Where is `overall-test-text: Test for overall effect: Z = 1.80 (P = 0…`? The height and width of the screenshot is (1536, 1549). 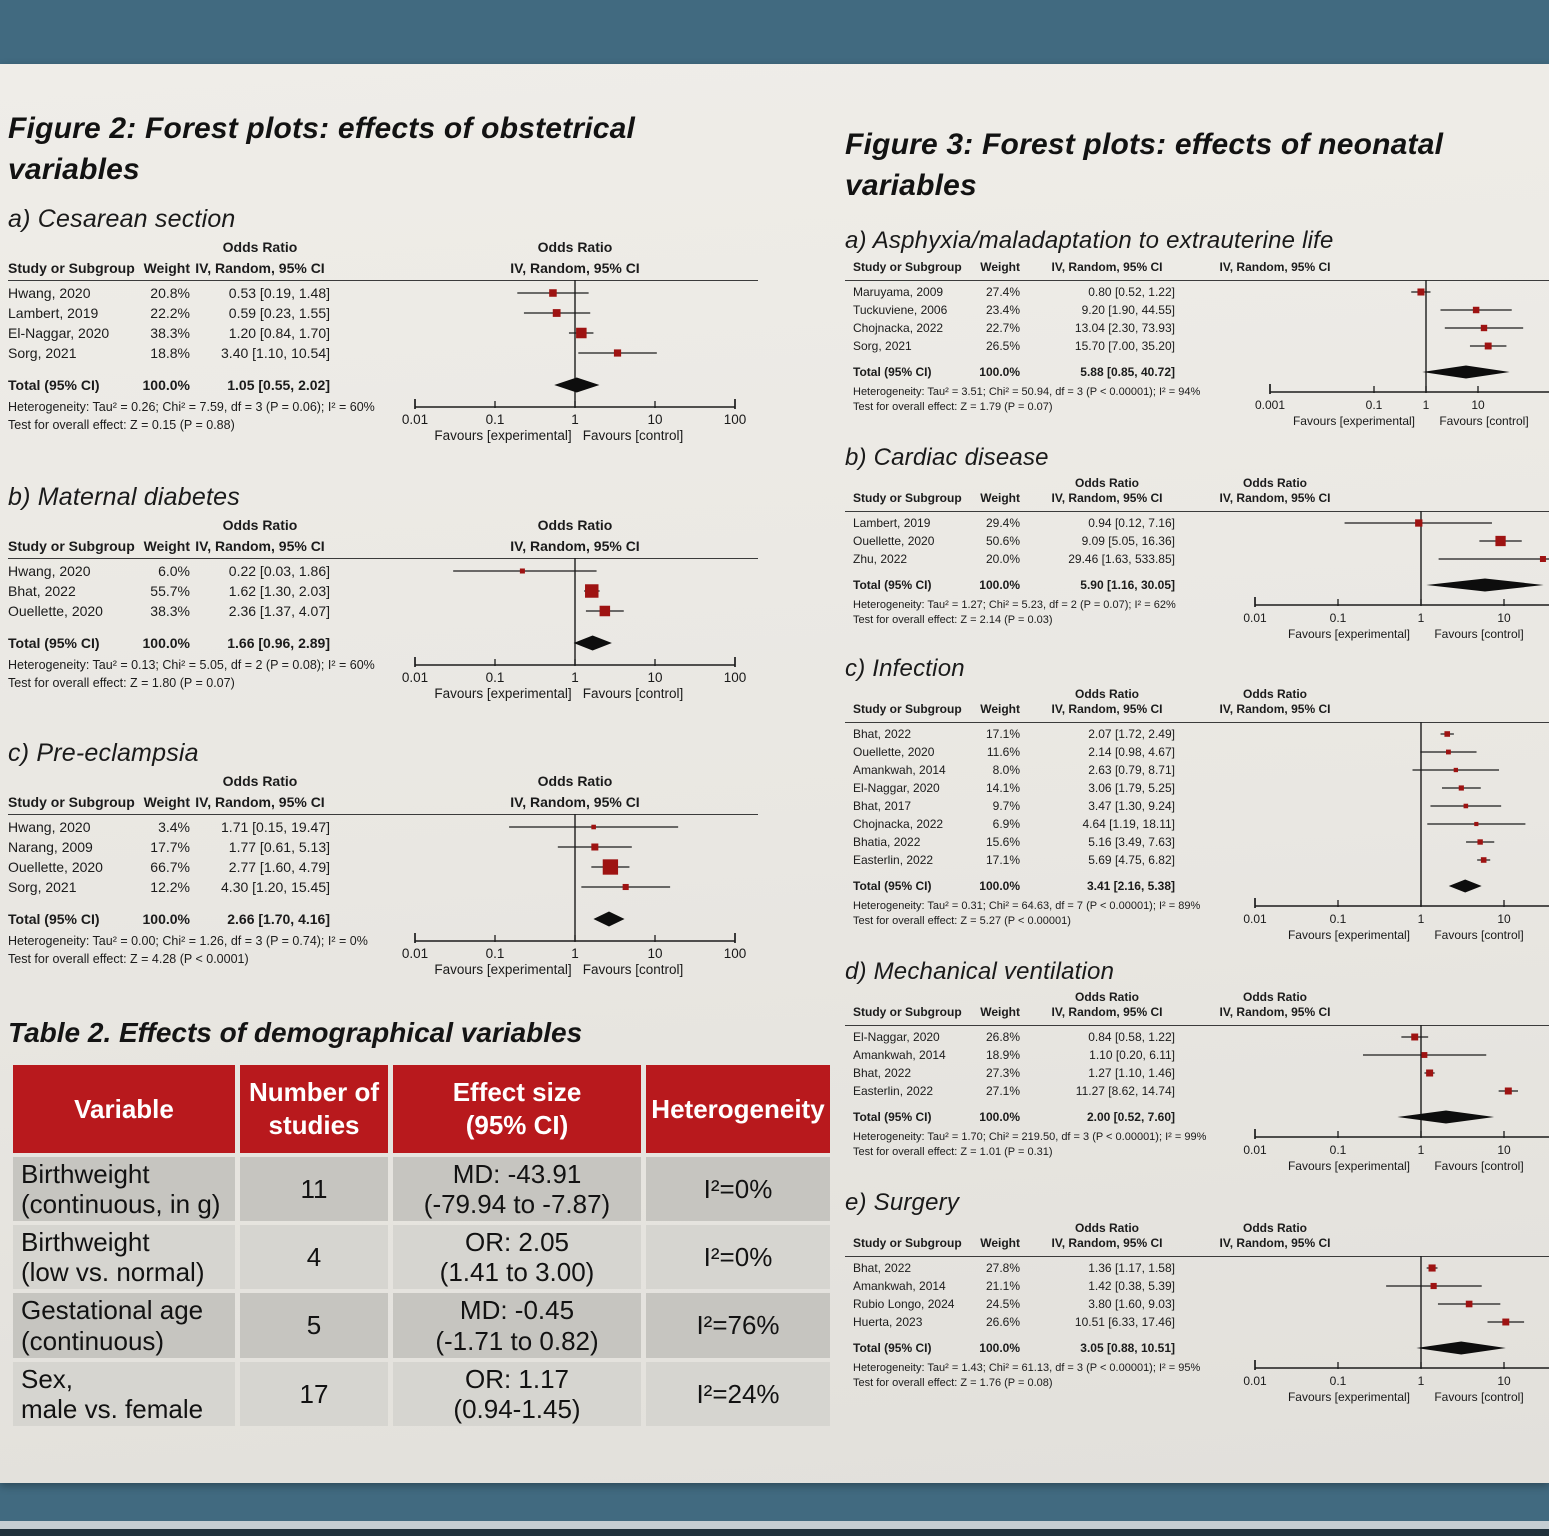 overall-test-text: Test for overall effect: Z = 1.80 (P = 0… is located at coordinates (121, 682).